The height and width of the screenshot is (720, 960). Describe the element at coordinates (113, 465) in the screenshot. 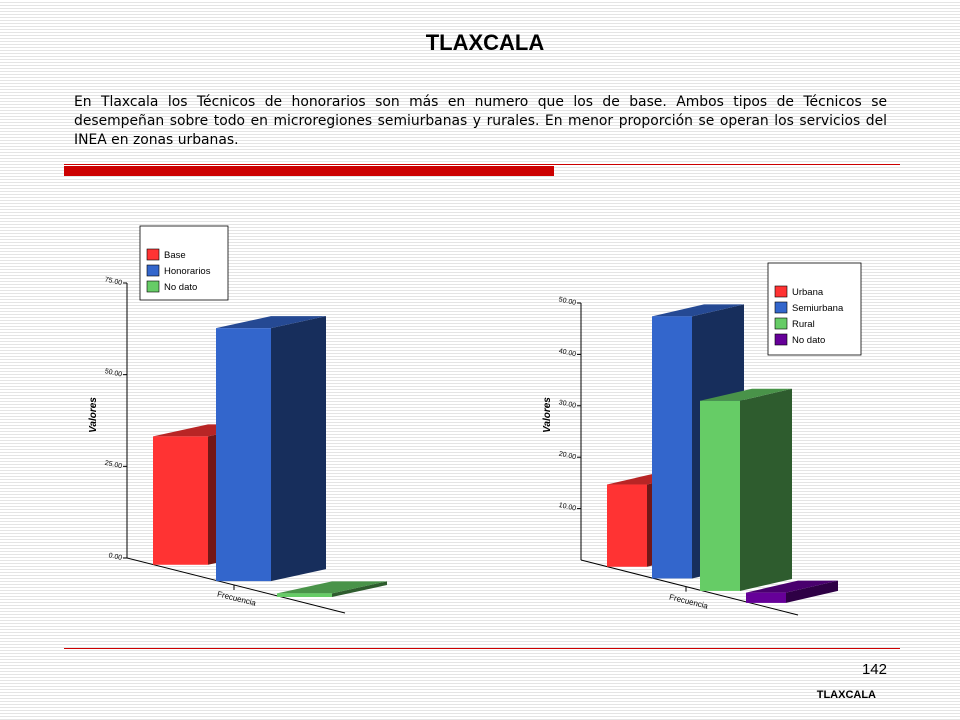

I see `y-tick-label: 25.00` at that location.